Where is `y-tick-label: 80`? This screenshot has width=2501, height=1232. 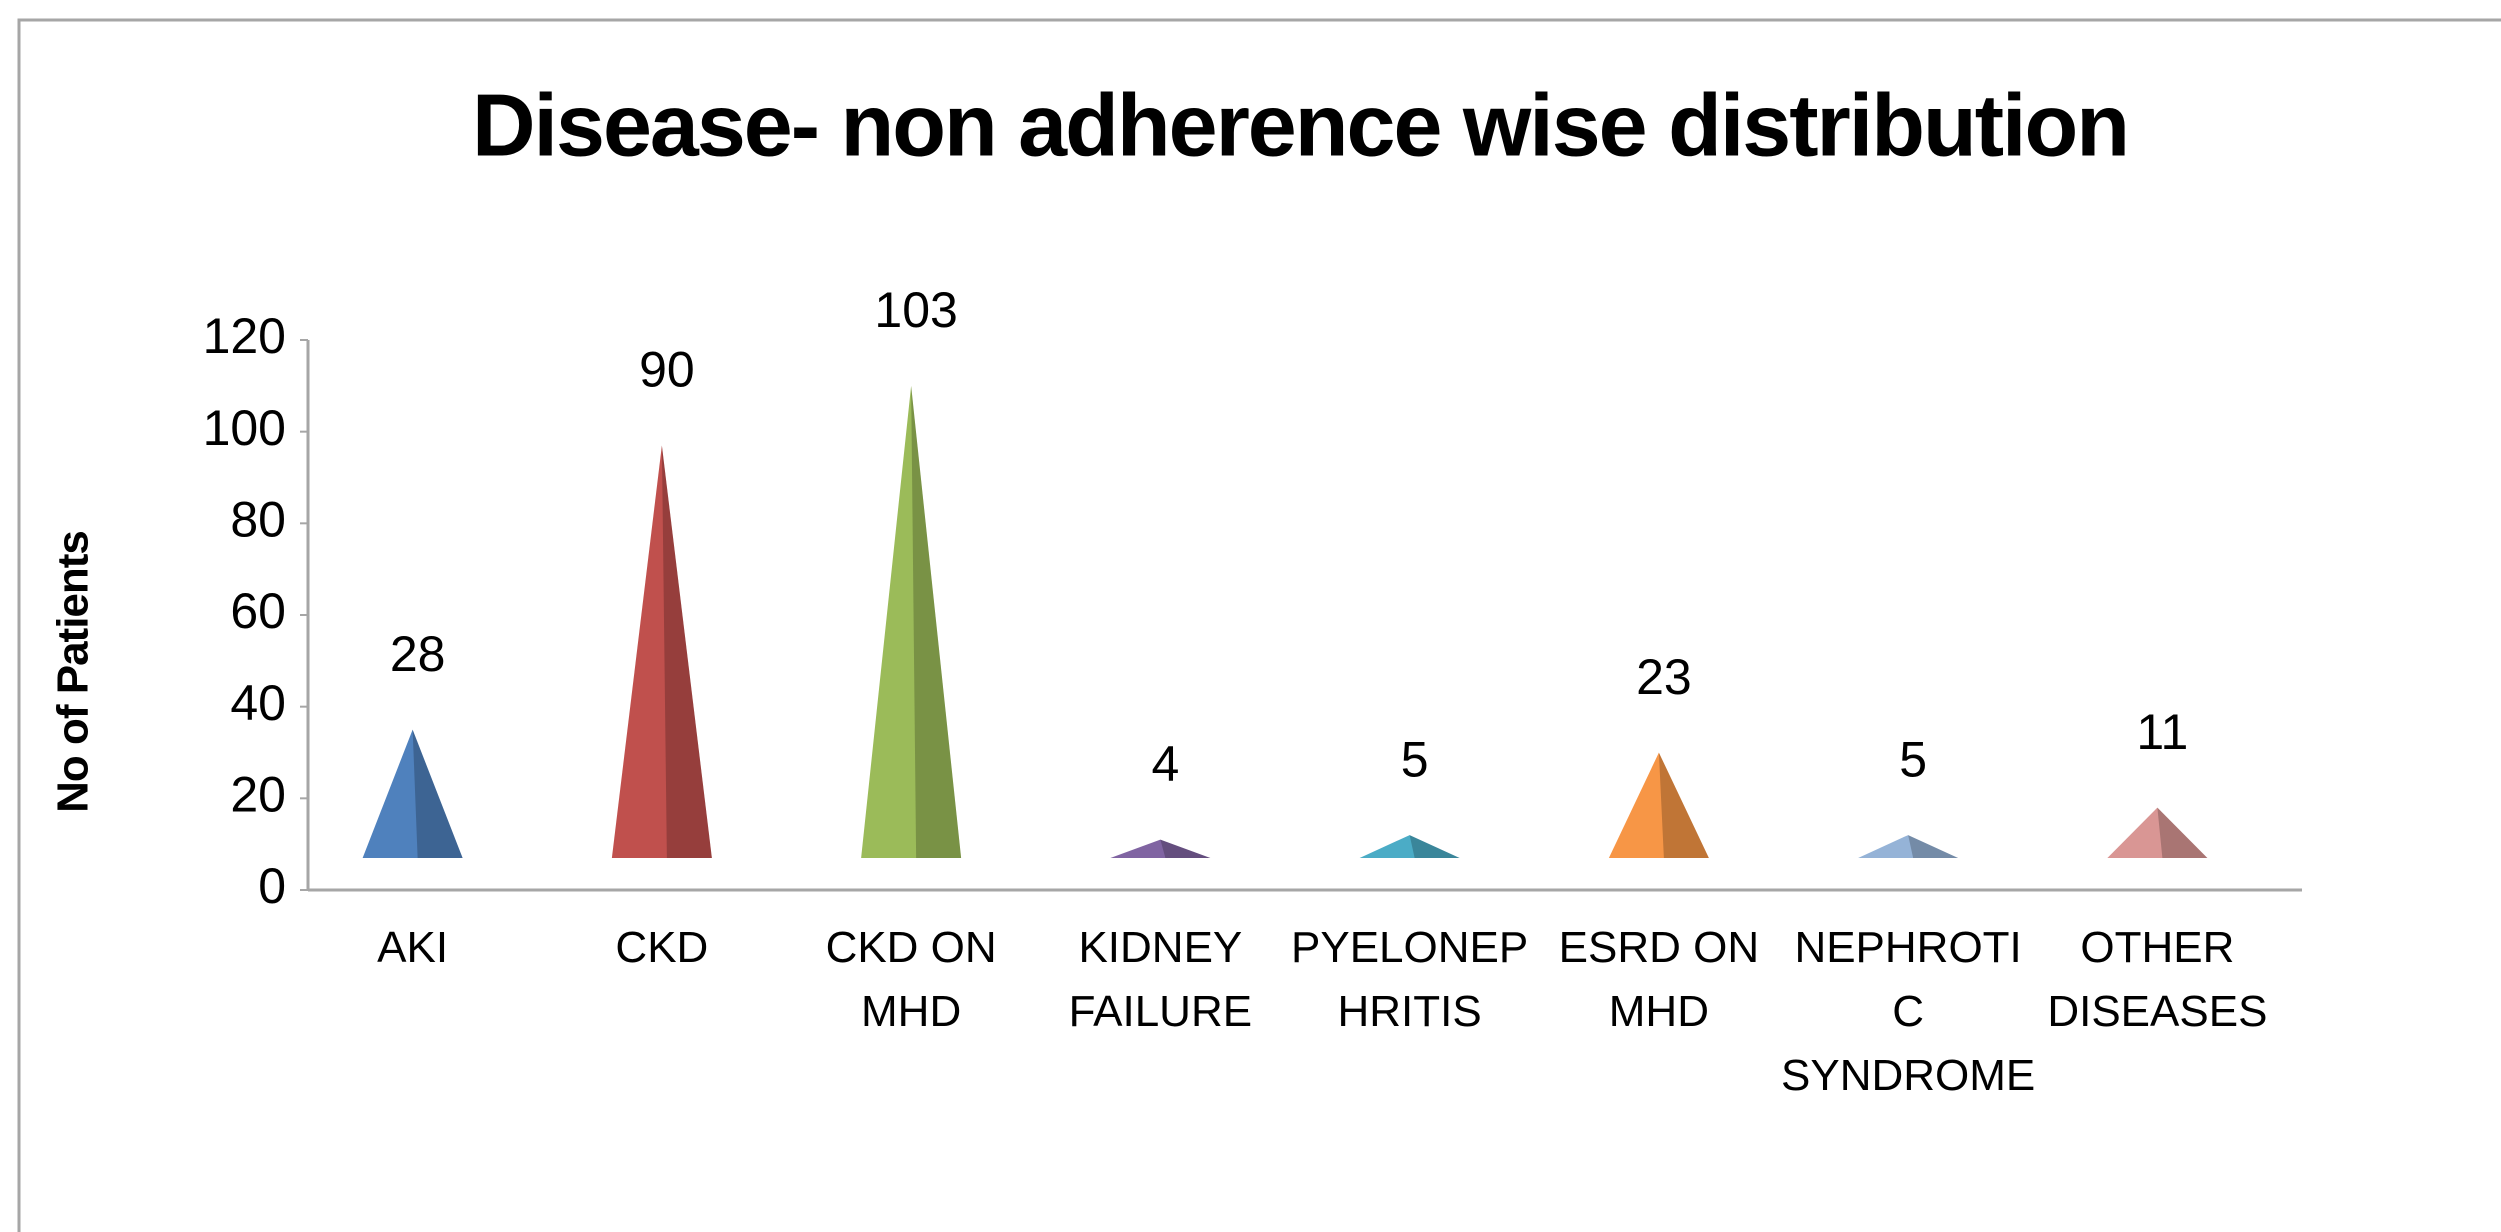
y-tick-label: 80 is located at coordinates (258, 520).